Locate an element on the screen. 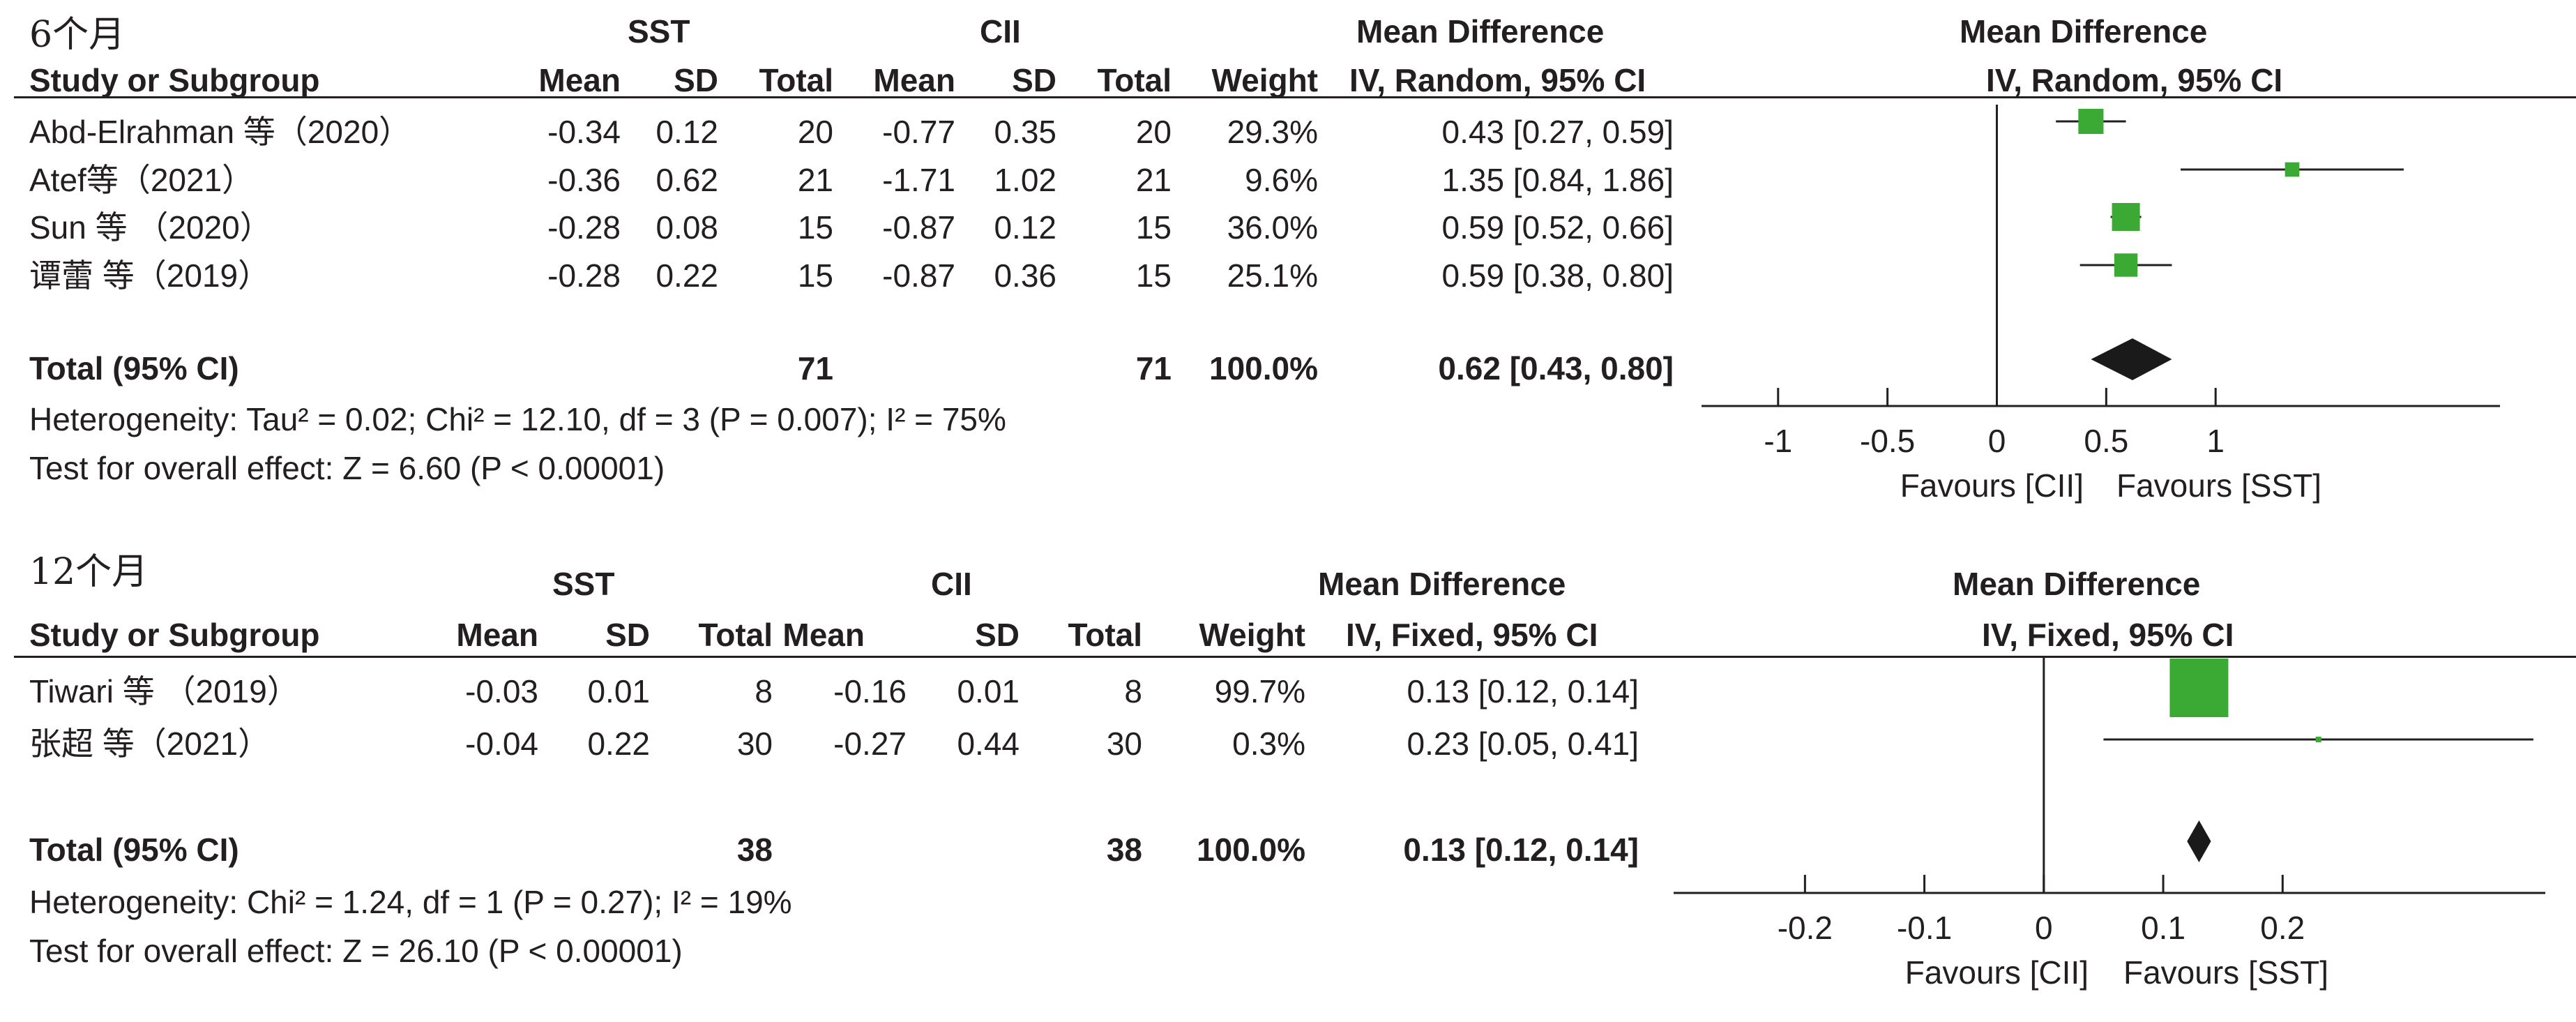 The height and width of the screenshot is (1022, 2576). period-label: 6个月 is located at coordinates (77, 35).